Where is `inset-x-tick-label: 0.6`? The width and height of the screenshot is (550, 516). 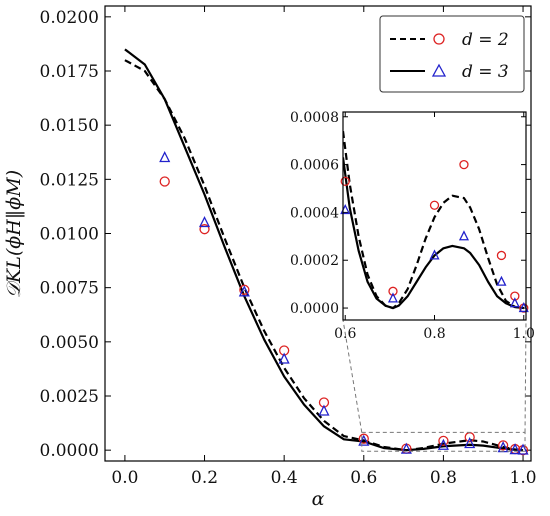
inset-x-tick-label: 0.6 is located at coordinates (345, 334).